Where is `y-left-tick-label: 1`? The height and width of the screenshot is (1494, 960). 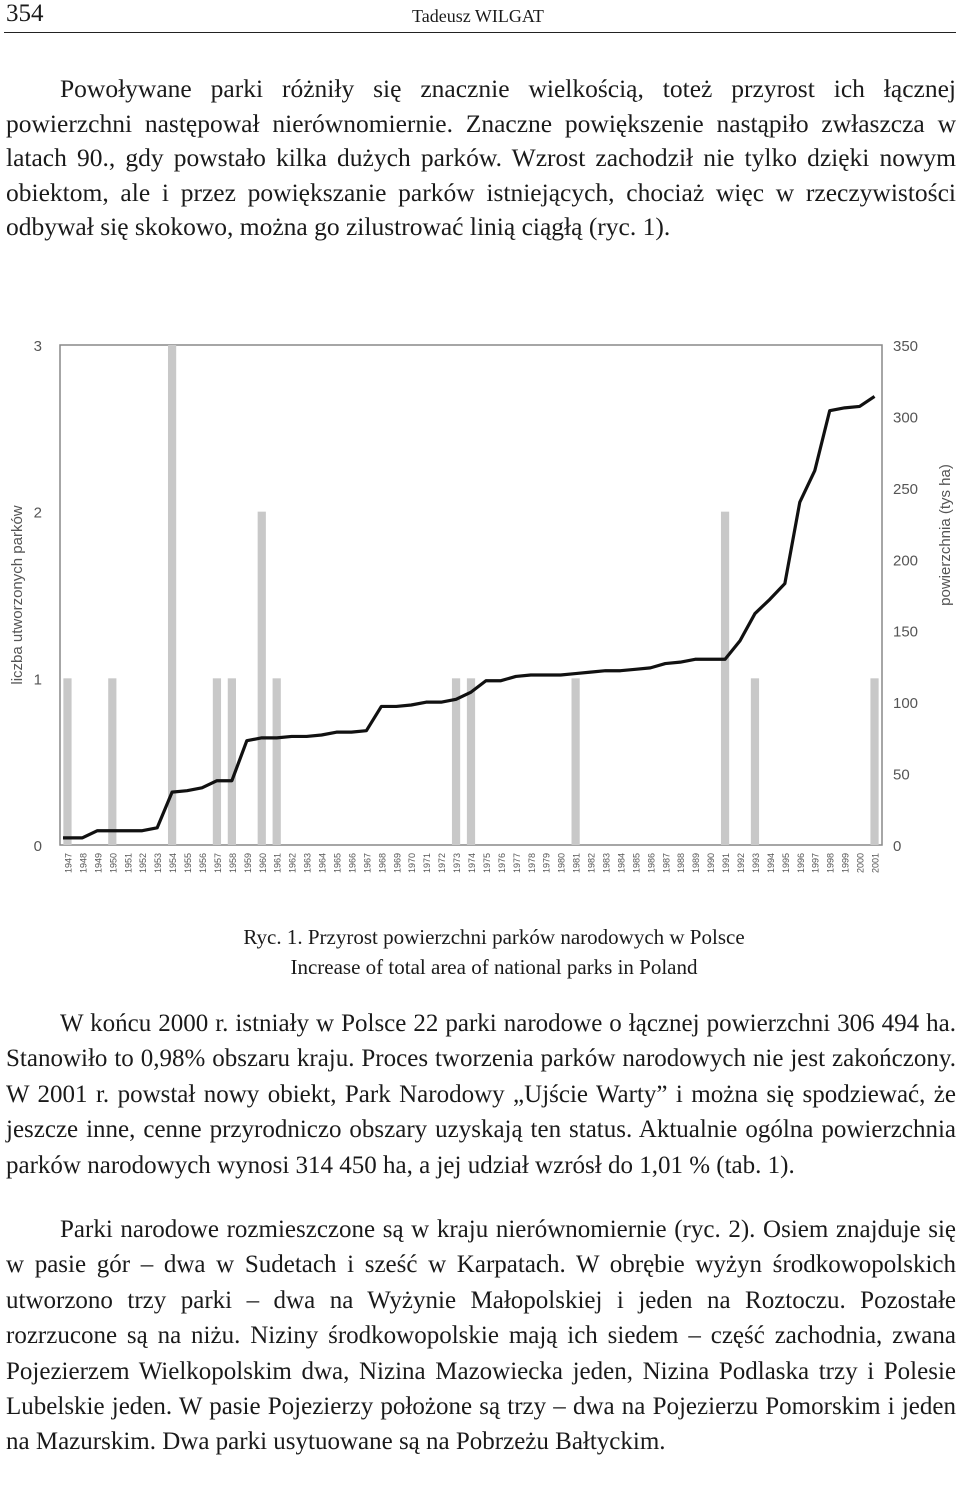 y-left-tick-label: 1 is located at coordinates (38, 679).